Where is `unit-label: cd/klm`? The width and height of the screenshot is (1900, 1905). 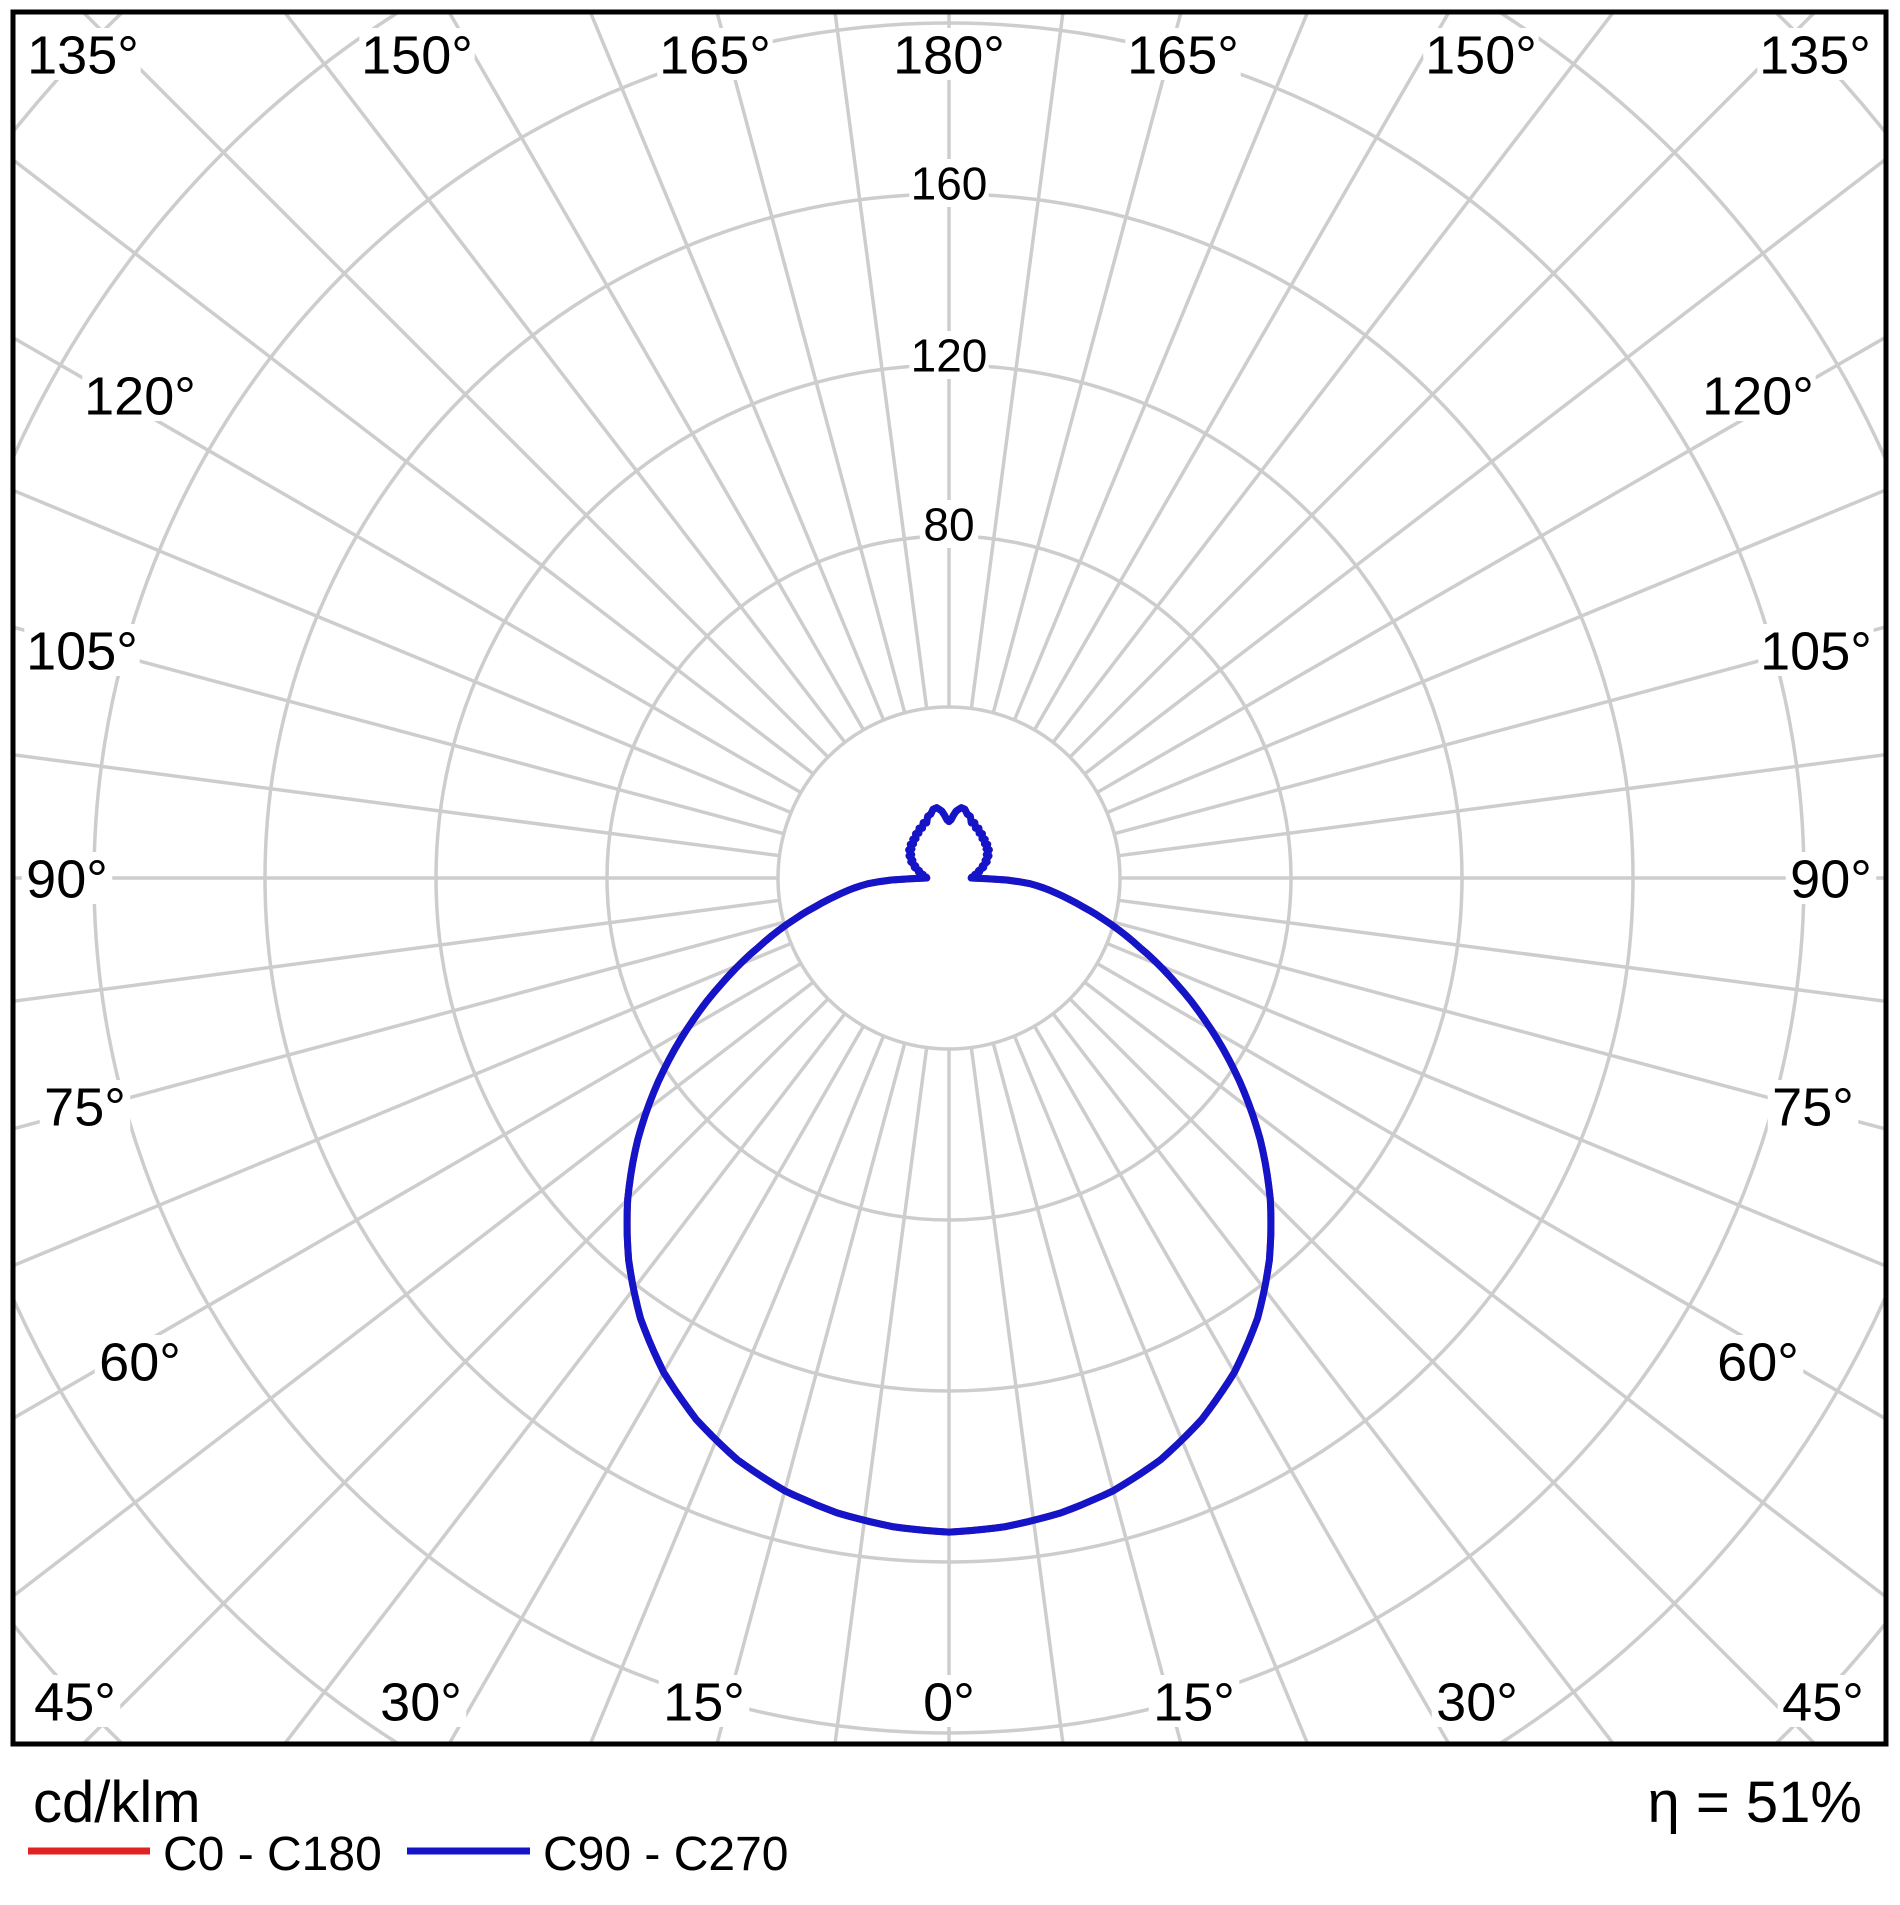 unit-label: cd/klm is located at coordinates (117, 1802).